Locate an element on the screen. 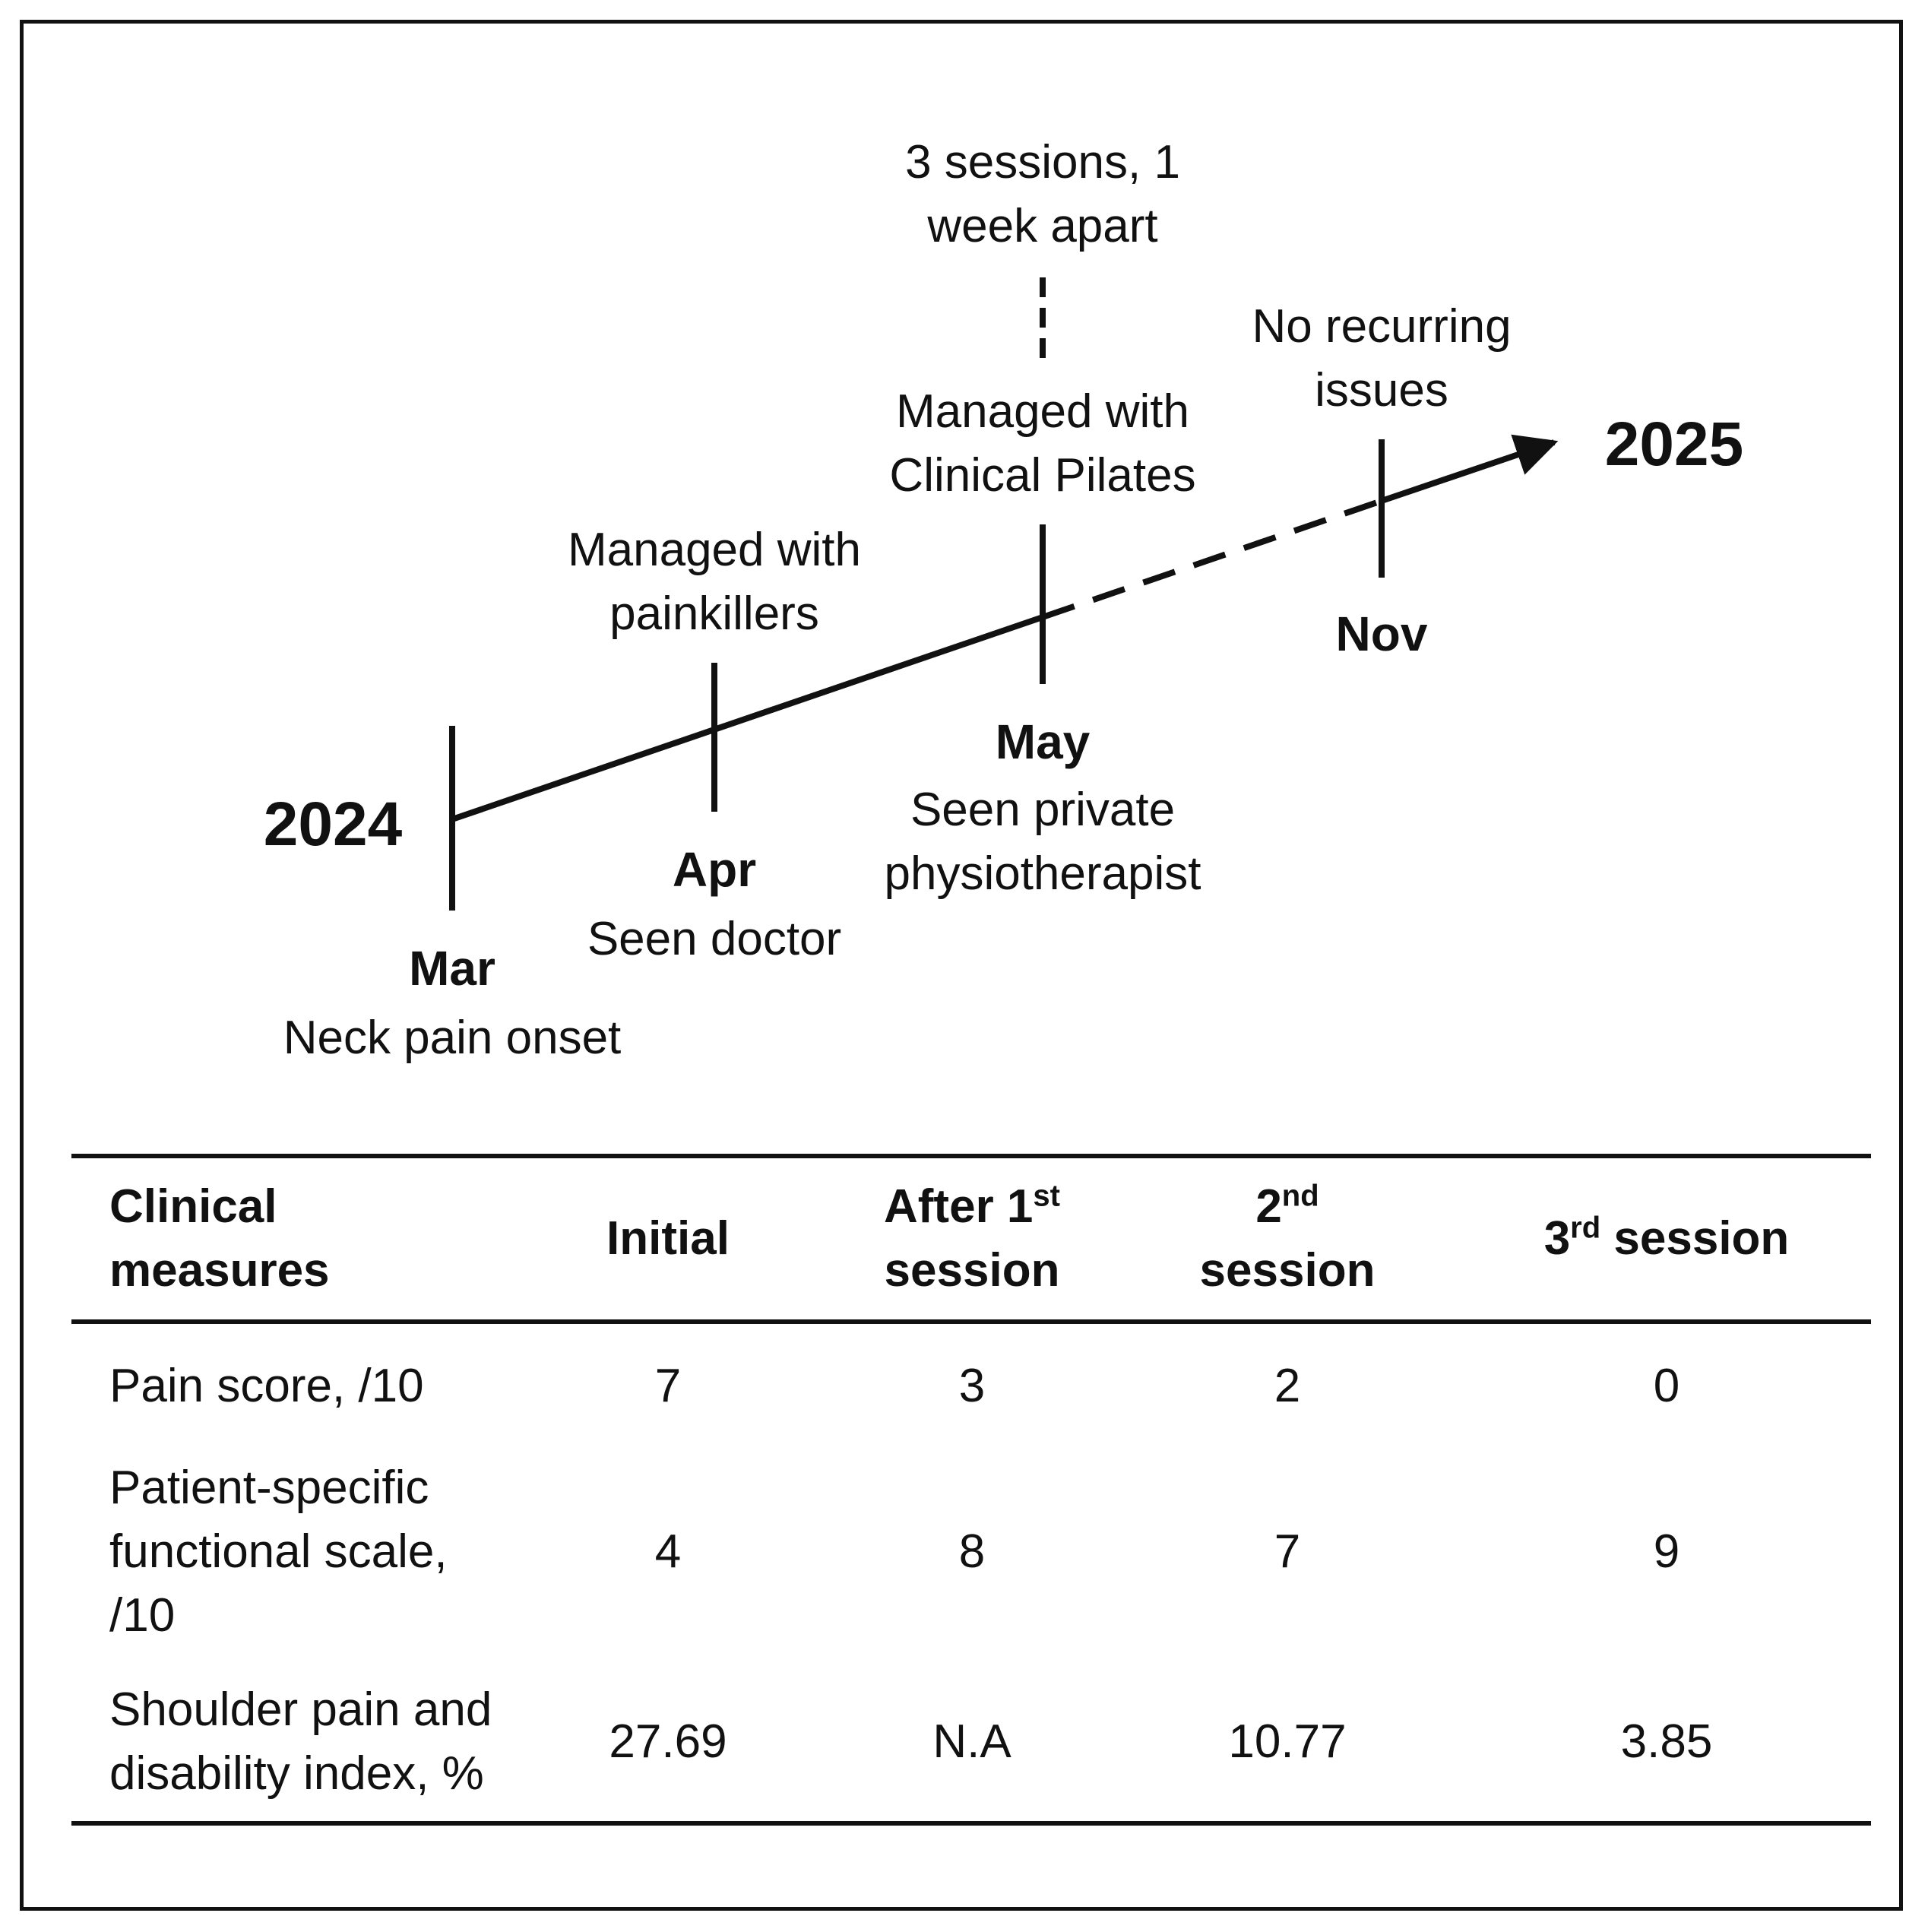  apr-note-line-2: painkillers is located at coordinates (714, 614).